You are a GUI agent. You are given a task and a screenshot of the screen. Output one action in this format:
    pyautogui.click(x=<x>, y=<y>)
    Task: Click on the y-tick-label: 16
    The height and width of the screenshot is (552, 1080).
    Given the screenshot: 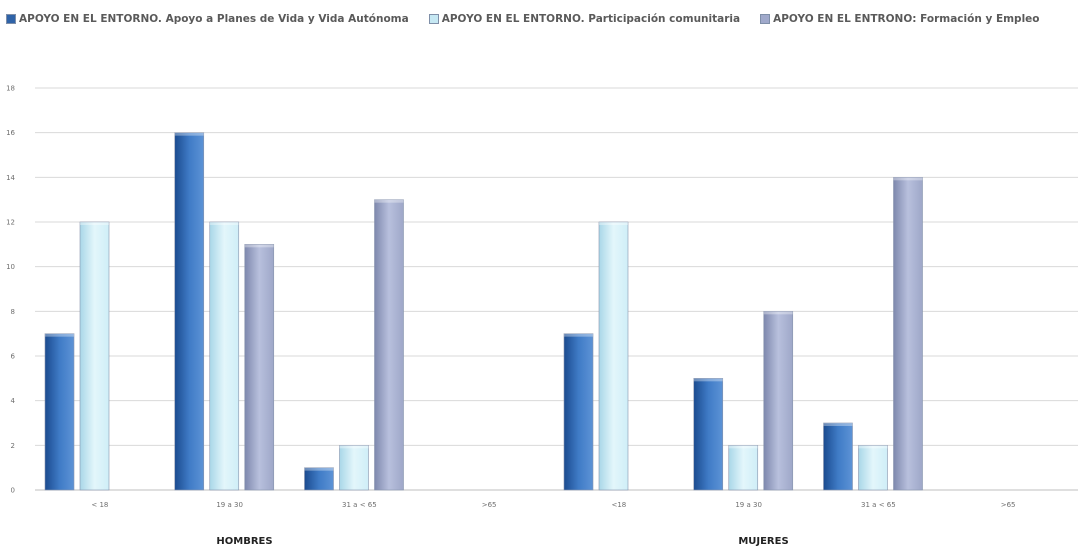 What is the action you would take?
    pyautogui.click(x=10, y=133)
    